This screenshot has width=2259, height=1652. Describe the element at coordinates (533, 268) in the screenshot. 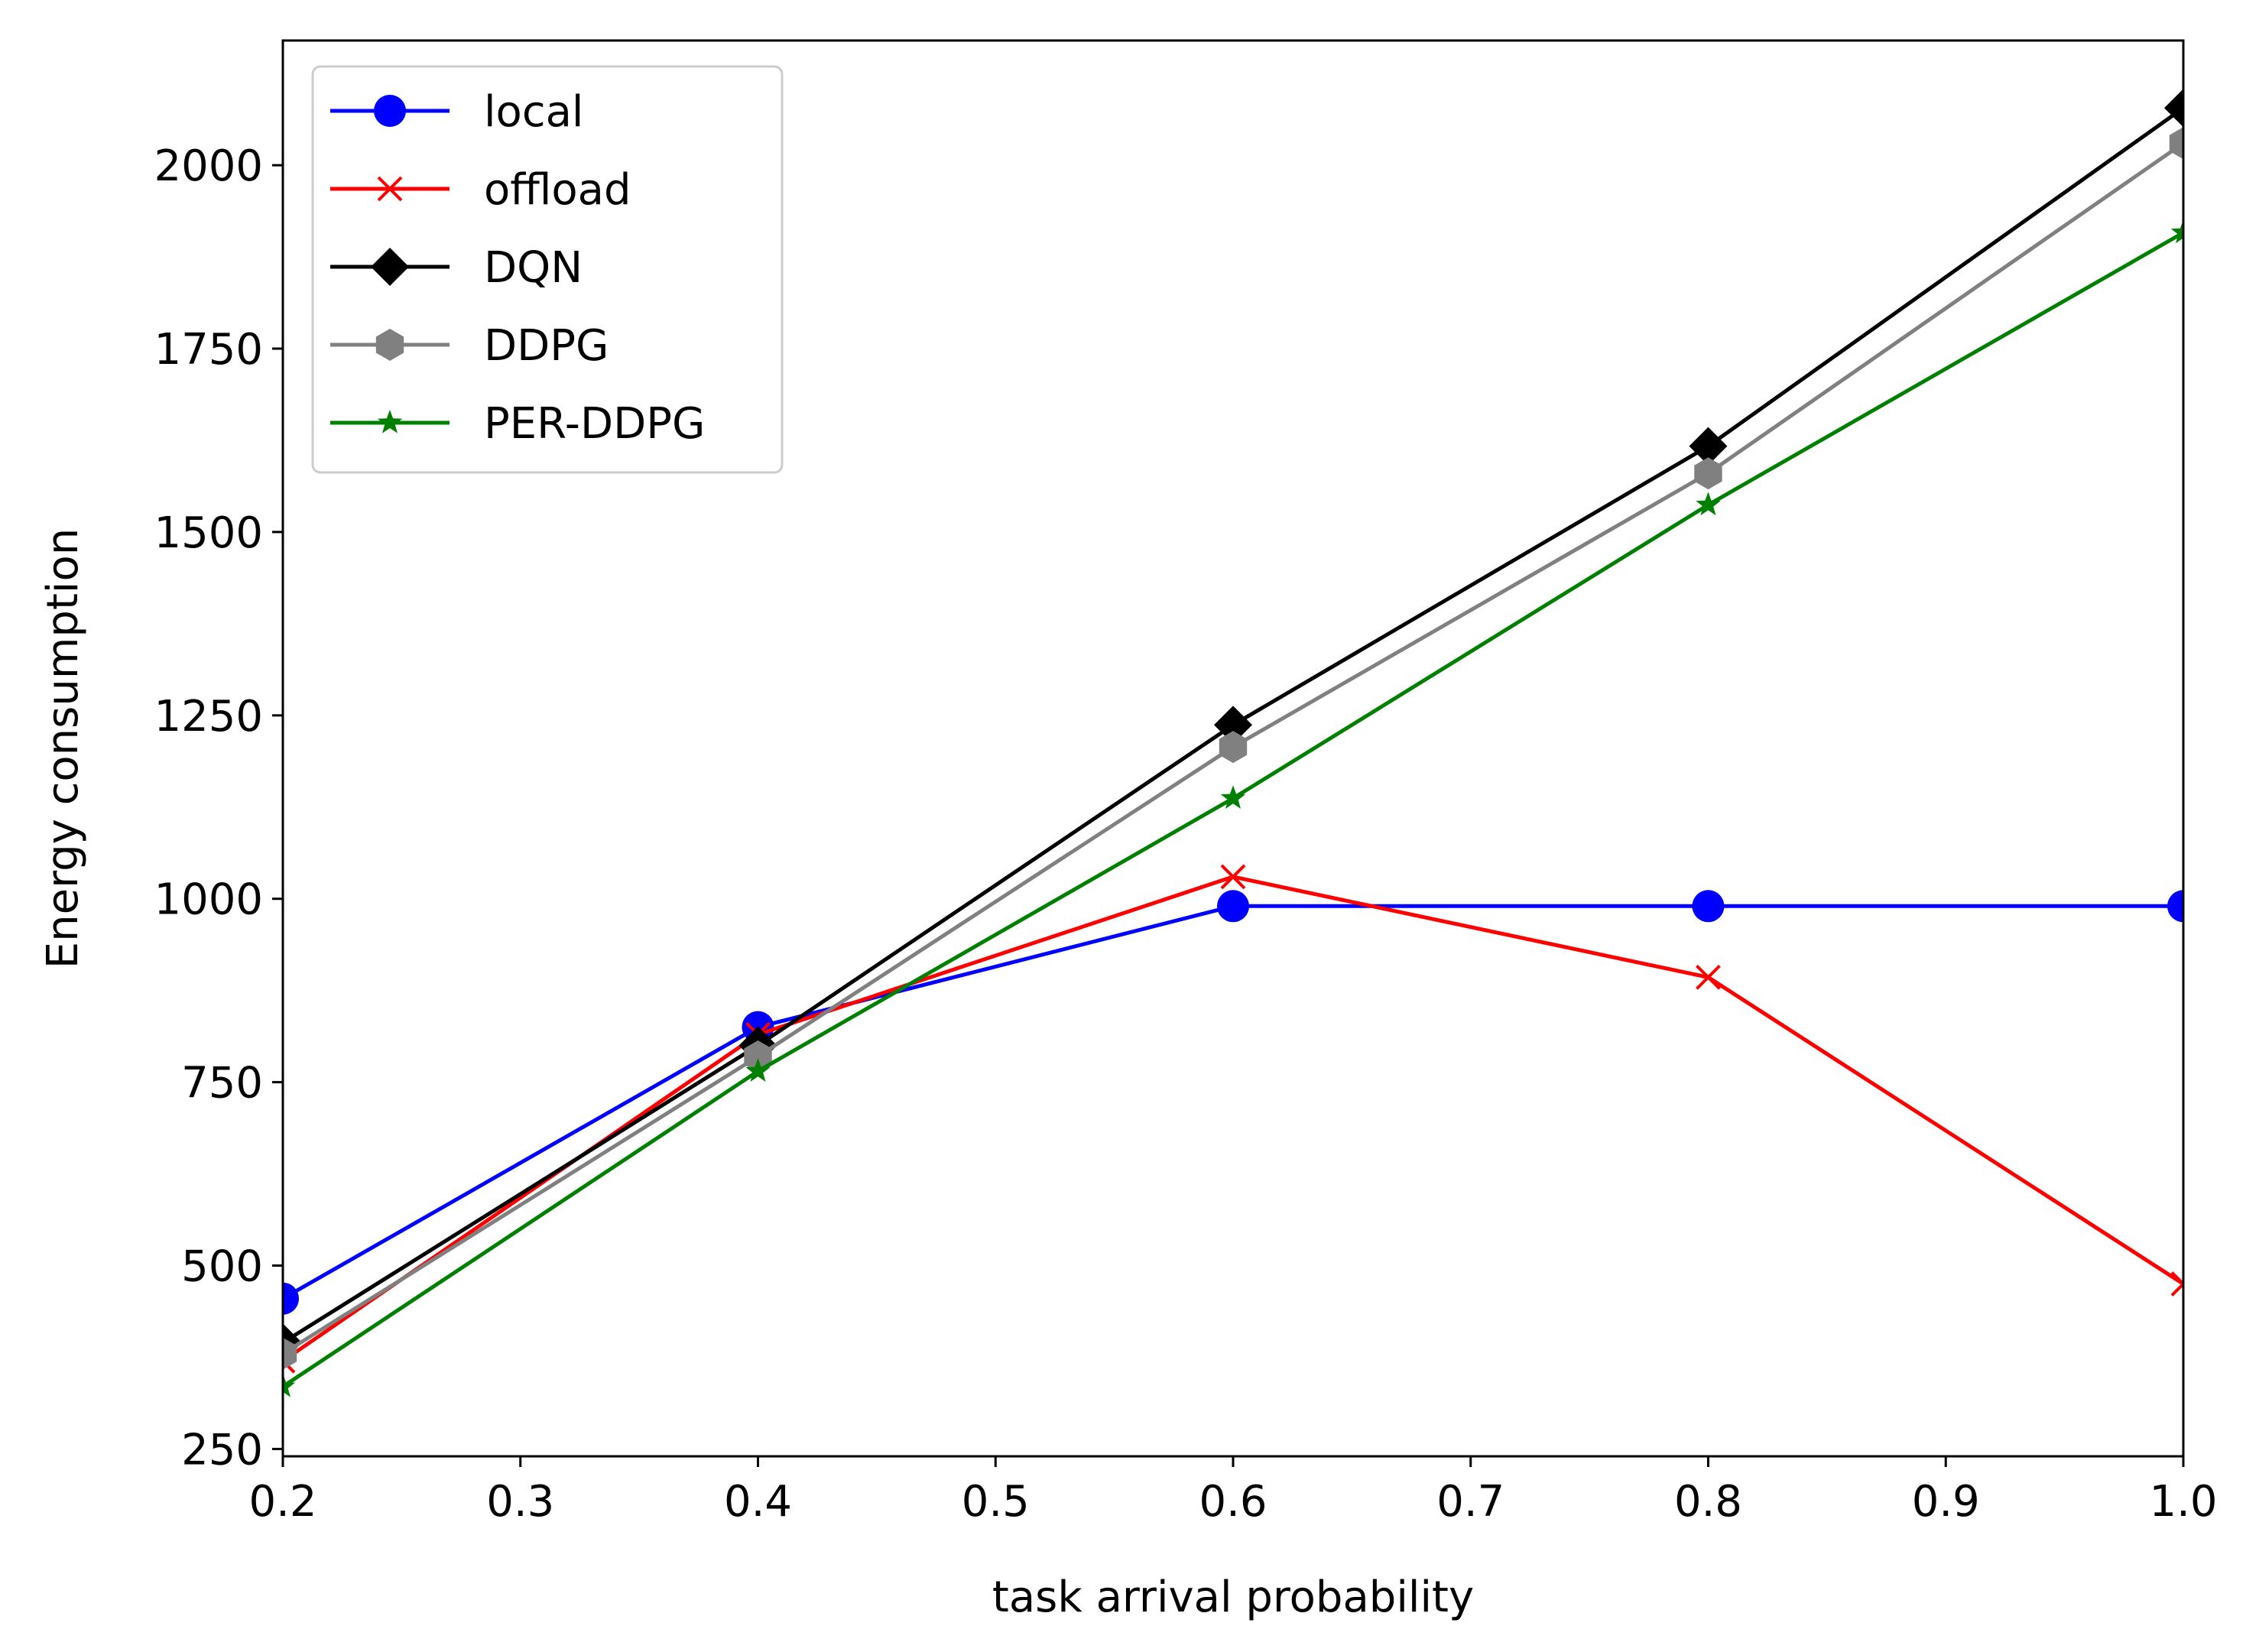

I see `legend-label: DQN` at that location.